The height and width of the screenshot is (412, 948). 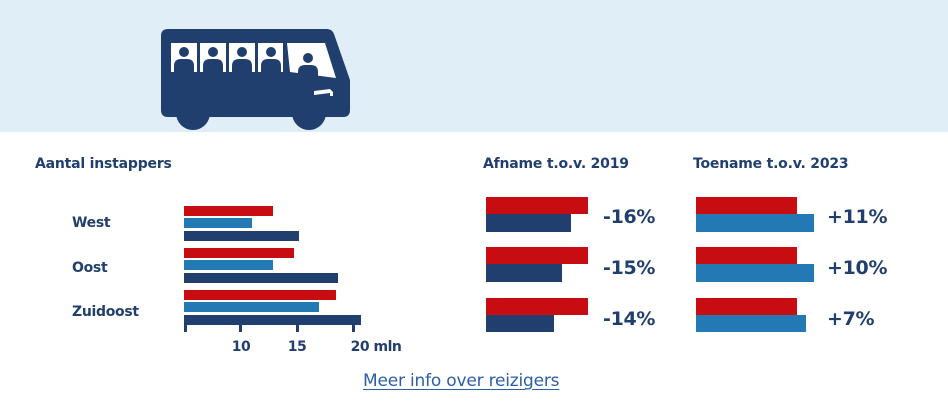 I want to click on toename-title: Toename t.o.v. 2023, so click(x=771, y=164).